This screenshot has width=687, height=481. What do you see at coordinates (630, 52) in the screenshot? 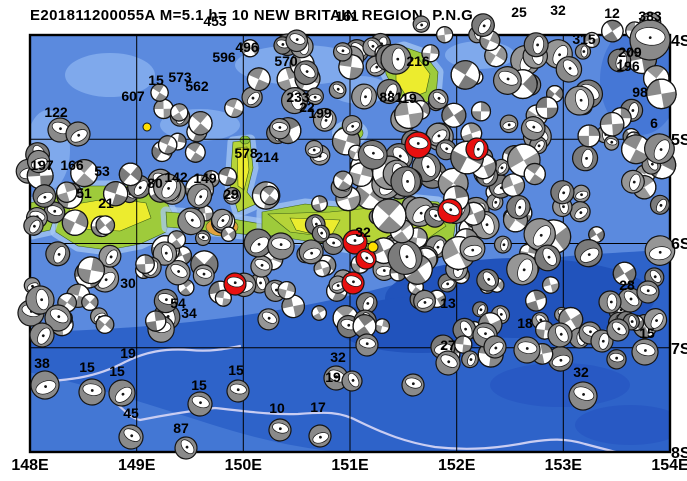
I see `depth-label: 209` at bounding box center [630, 52].